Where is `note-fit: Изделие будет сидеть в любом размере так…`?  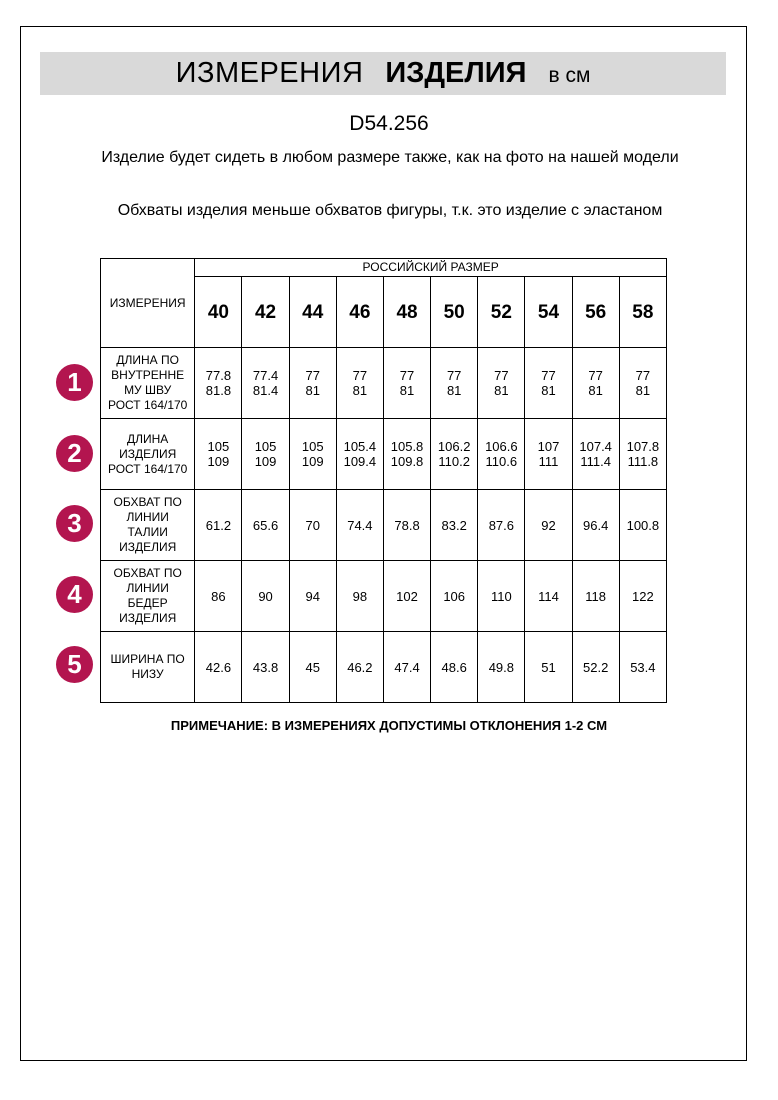
note-fit: Изделие будет сидеть в любом размере так… is located at coordinates (390, 157).